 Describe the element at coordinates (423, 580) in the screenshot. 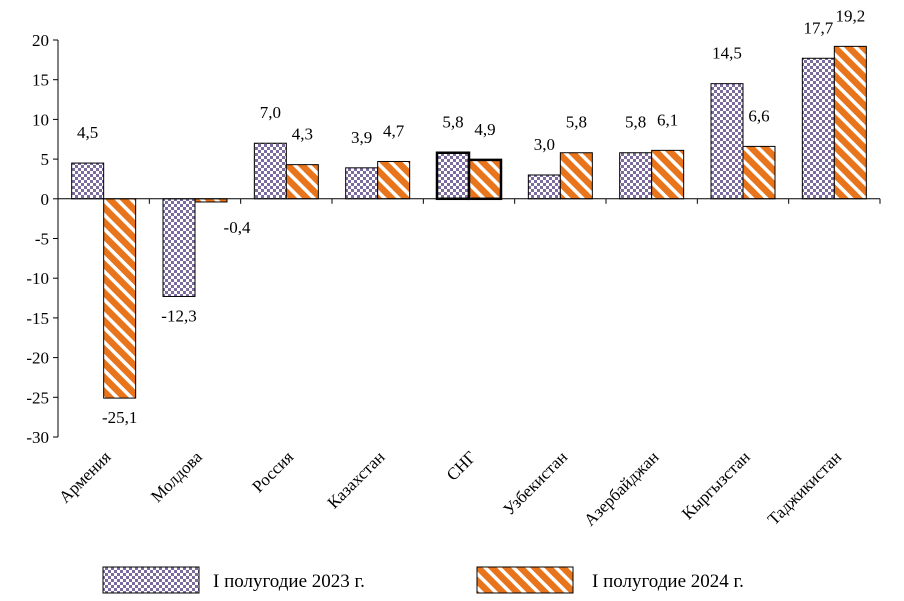

I see `legend: I полугодие 2023 г. I полугодие 2024 г.` at that location.